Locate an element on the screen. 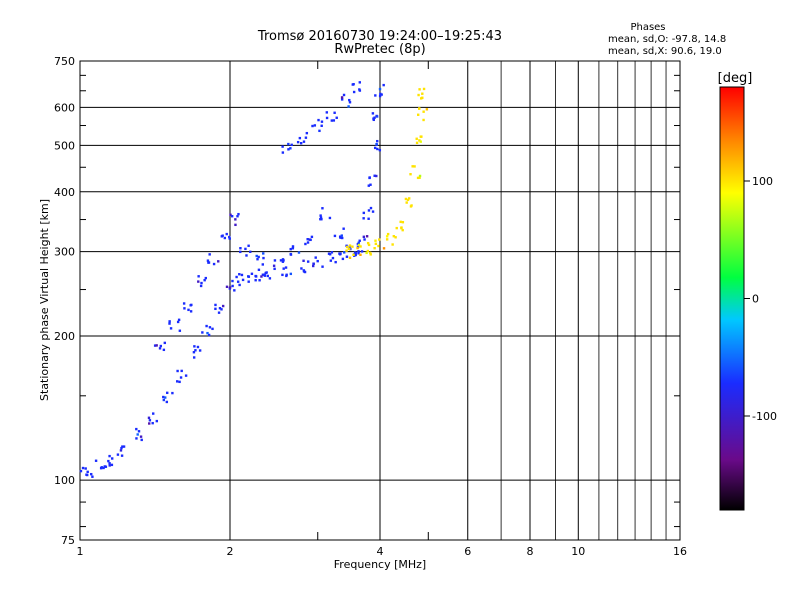 This screenshot has height=600, width=800. colorbar-label: [deg] is located at coordinates (735, 78).